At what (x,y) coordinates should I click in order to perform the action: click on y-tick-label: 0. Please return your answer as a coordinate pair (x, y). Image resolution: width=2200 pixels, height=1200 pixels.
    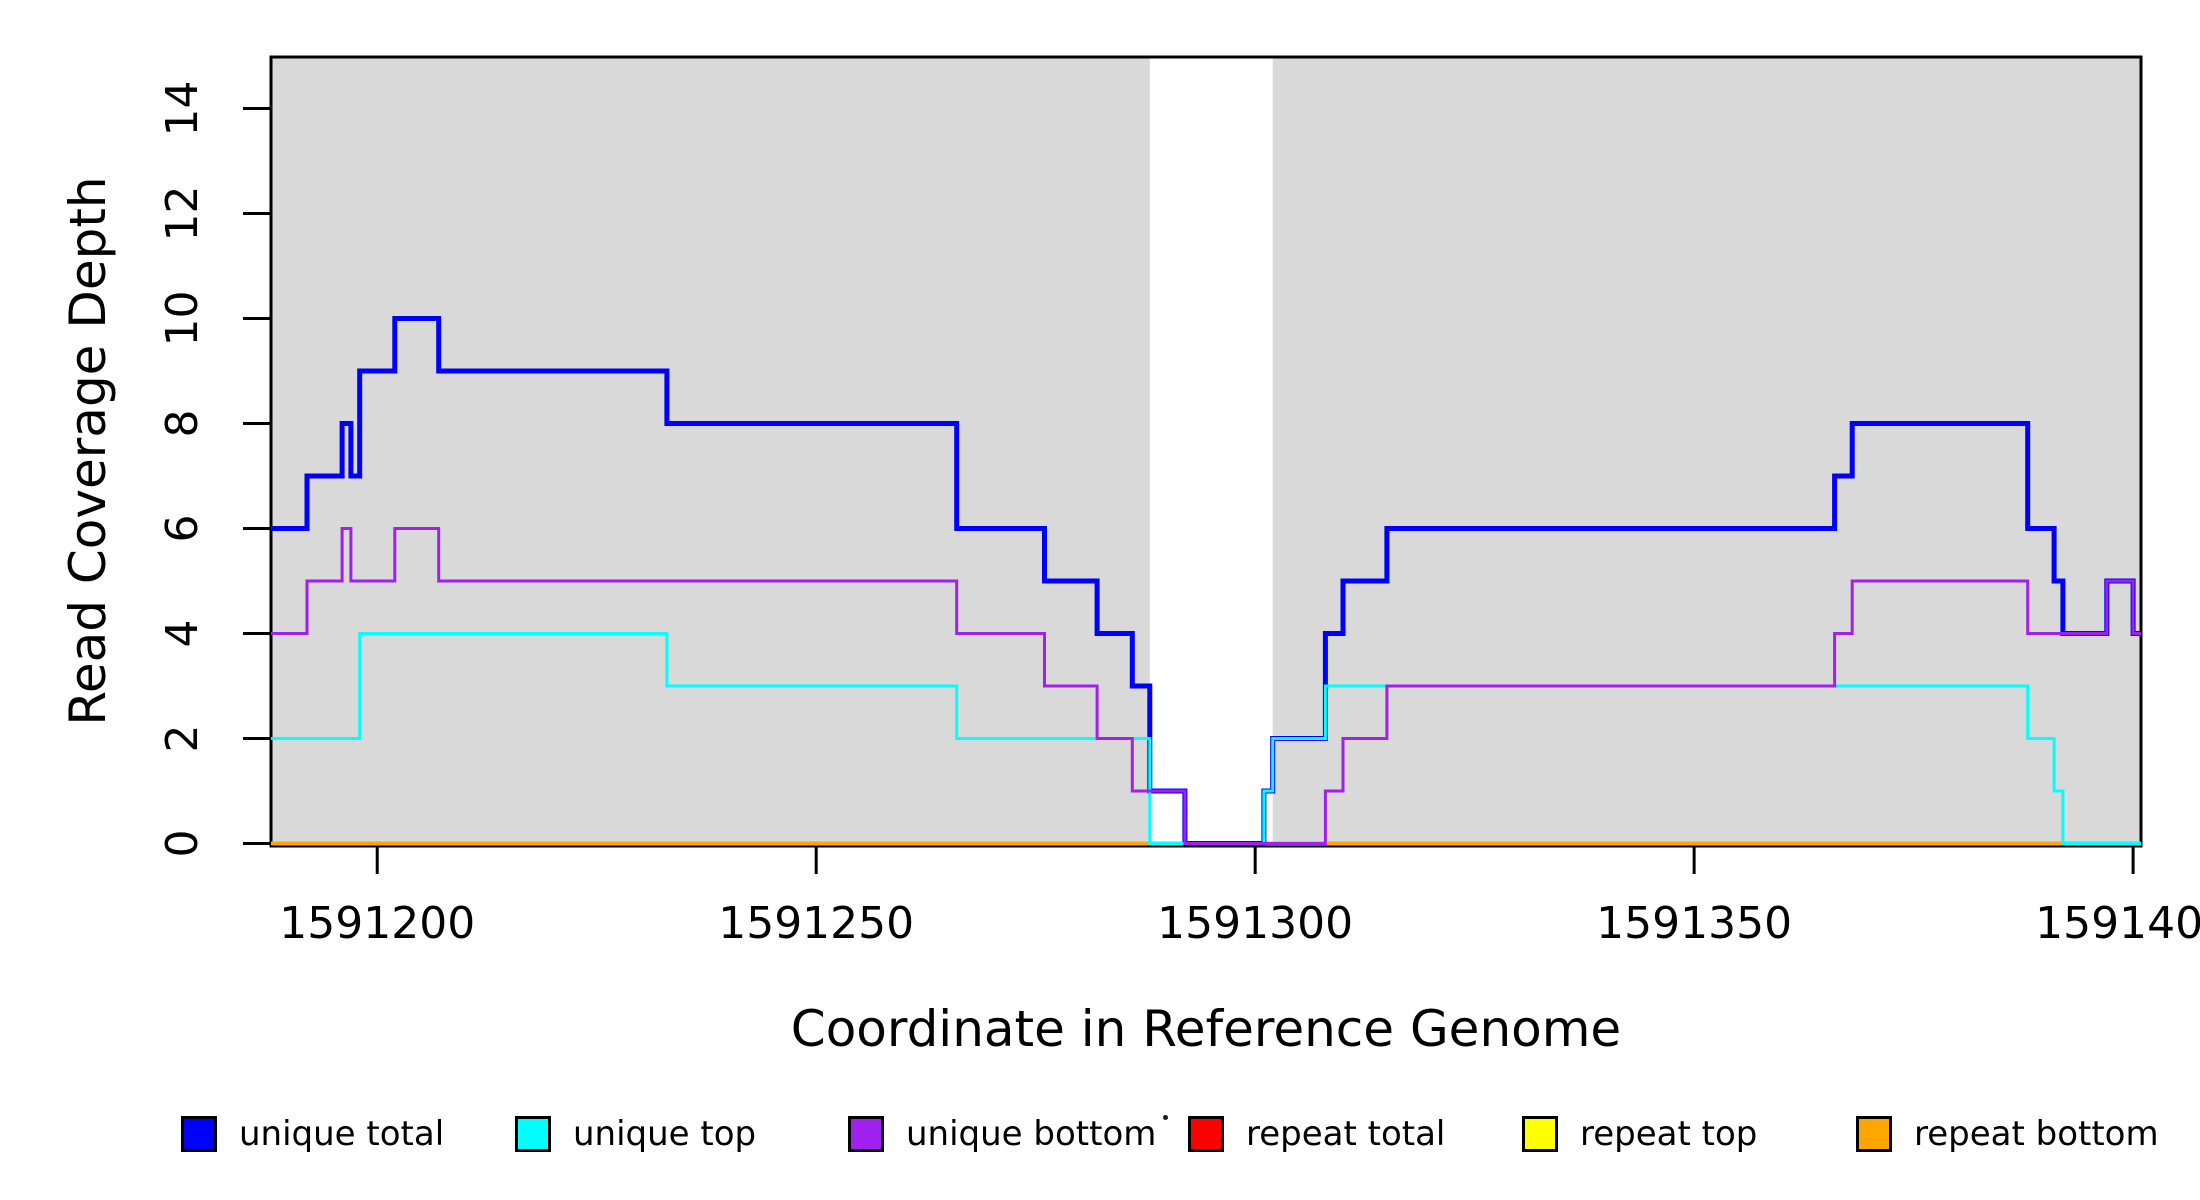
    Looking at the image, I should click on (182, 844).